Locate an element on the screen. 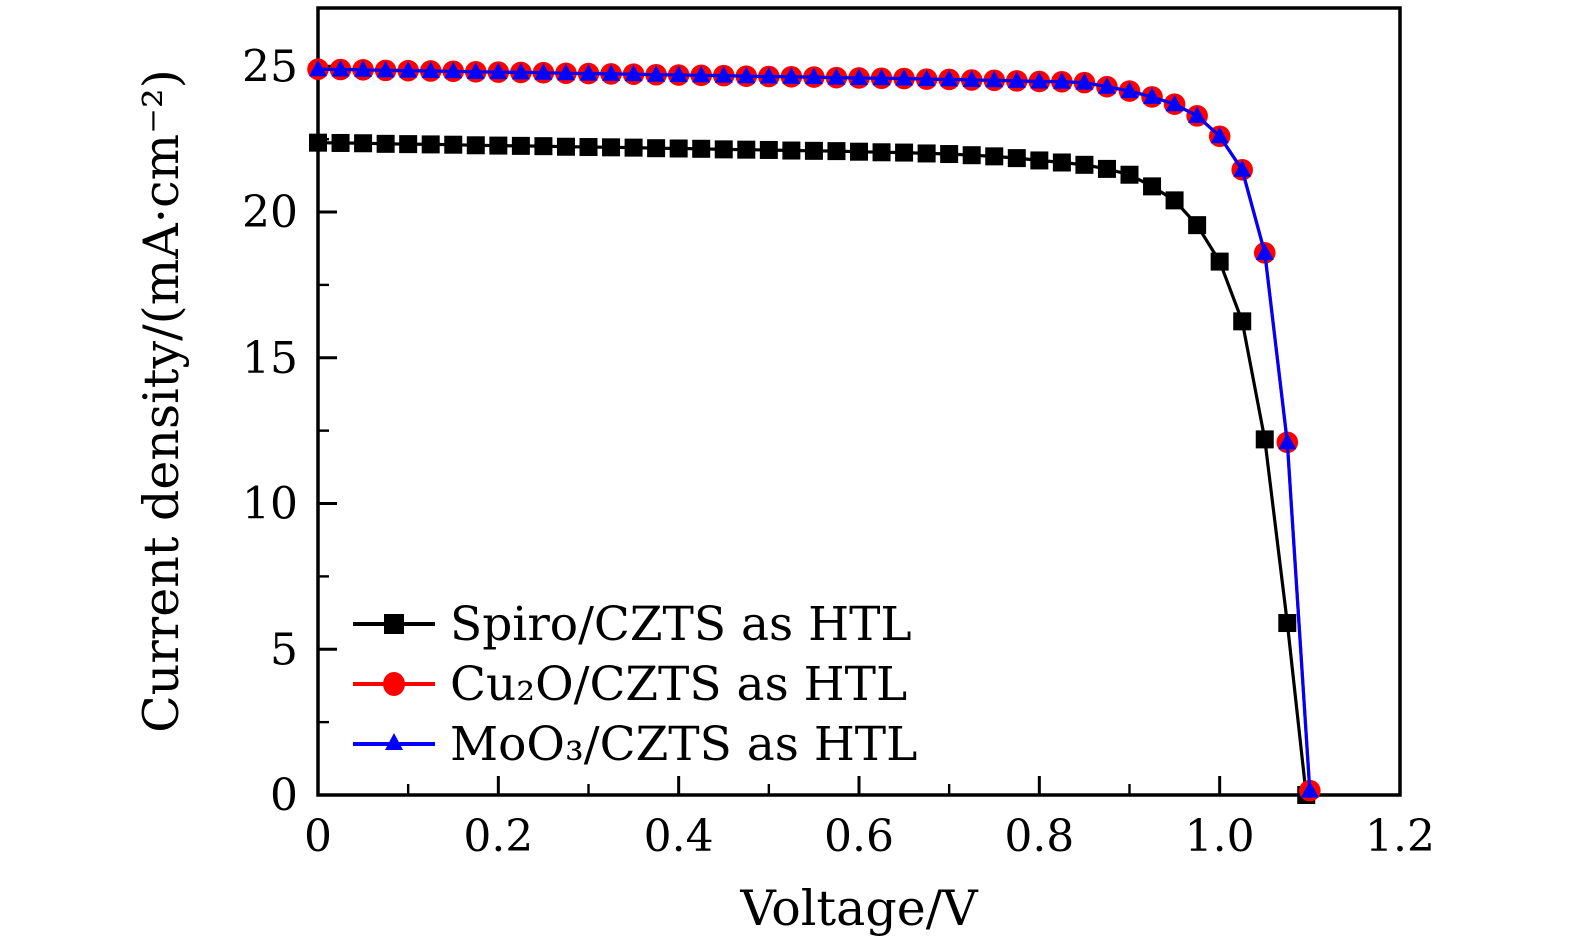 The width and height of the screenshot is (1575, 945). legend-square-marker-icon is located at coordinates (394, 624).